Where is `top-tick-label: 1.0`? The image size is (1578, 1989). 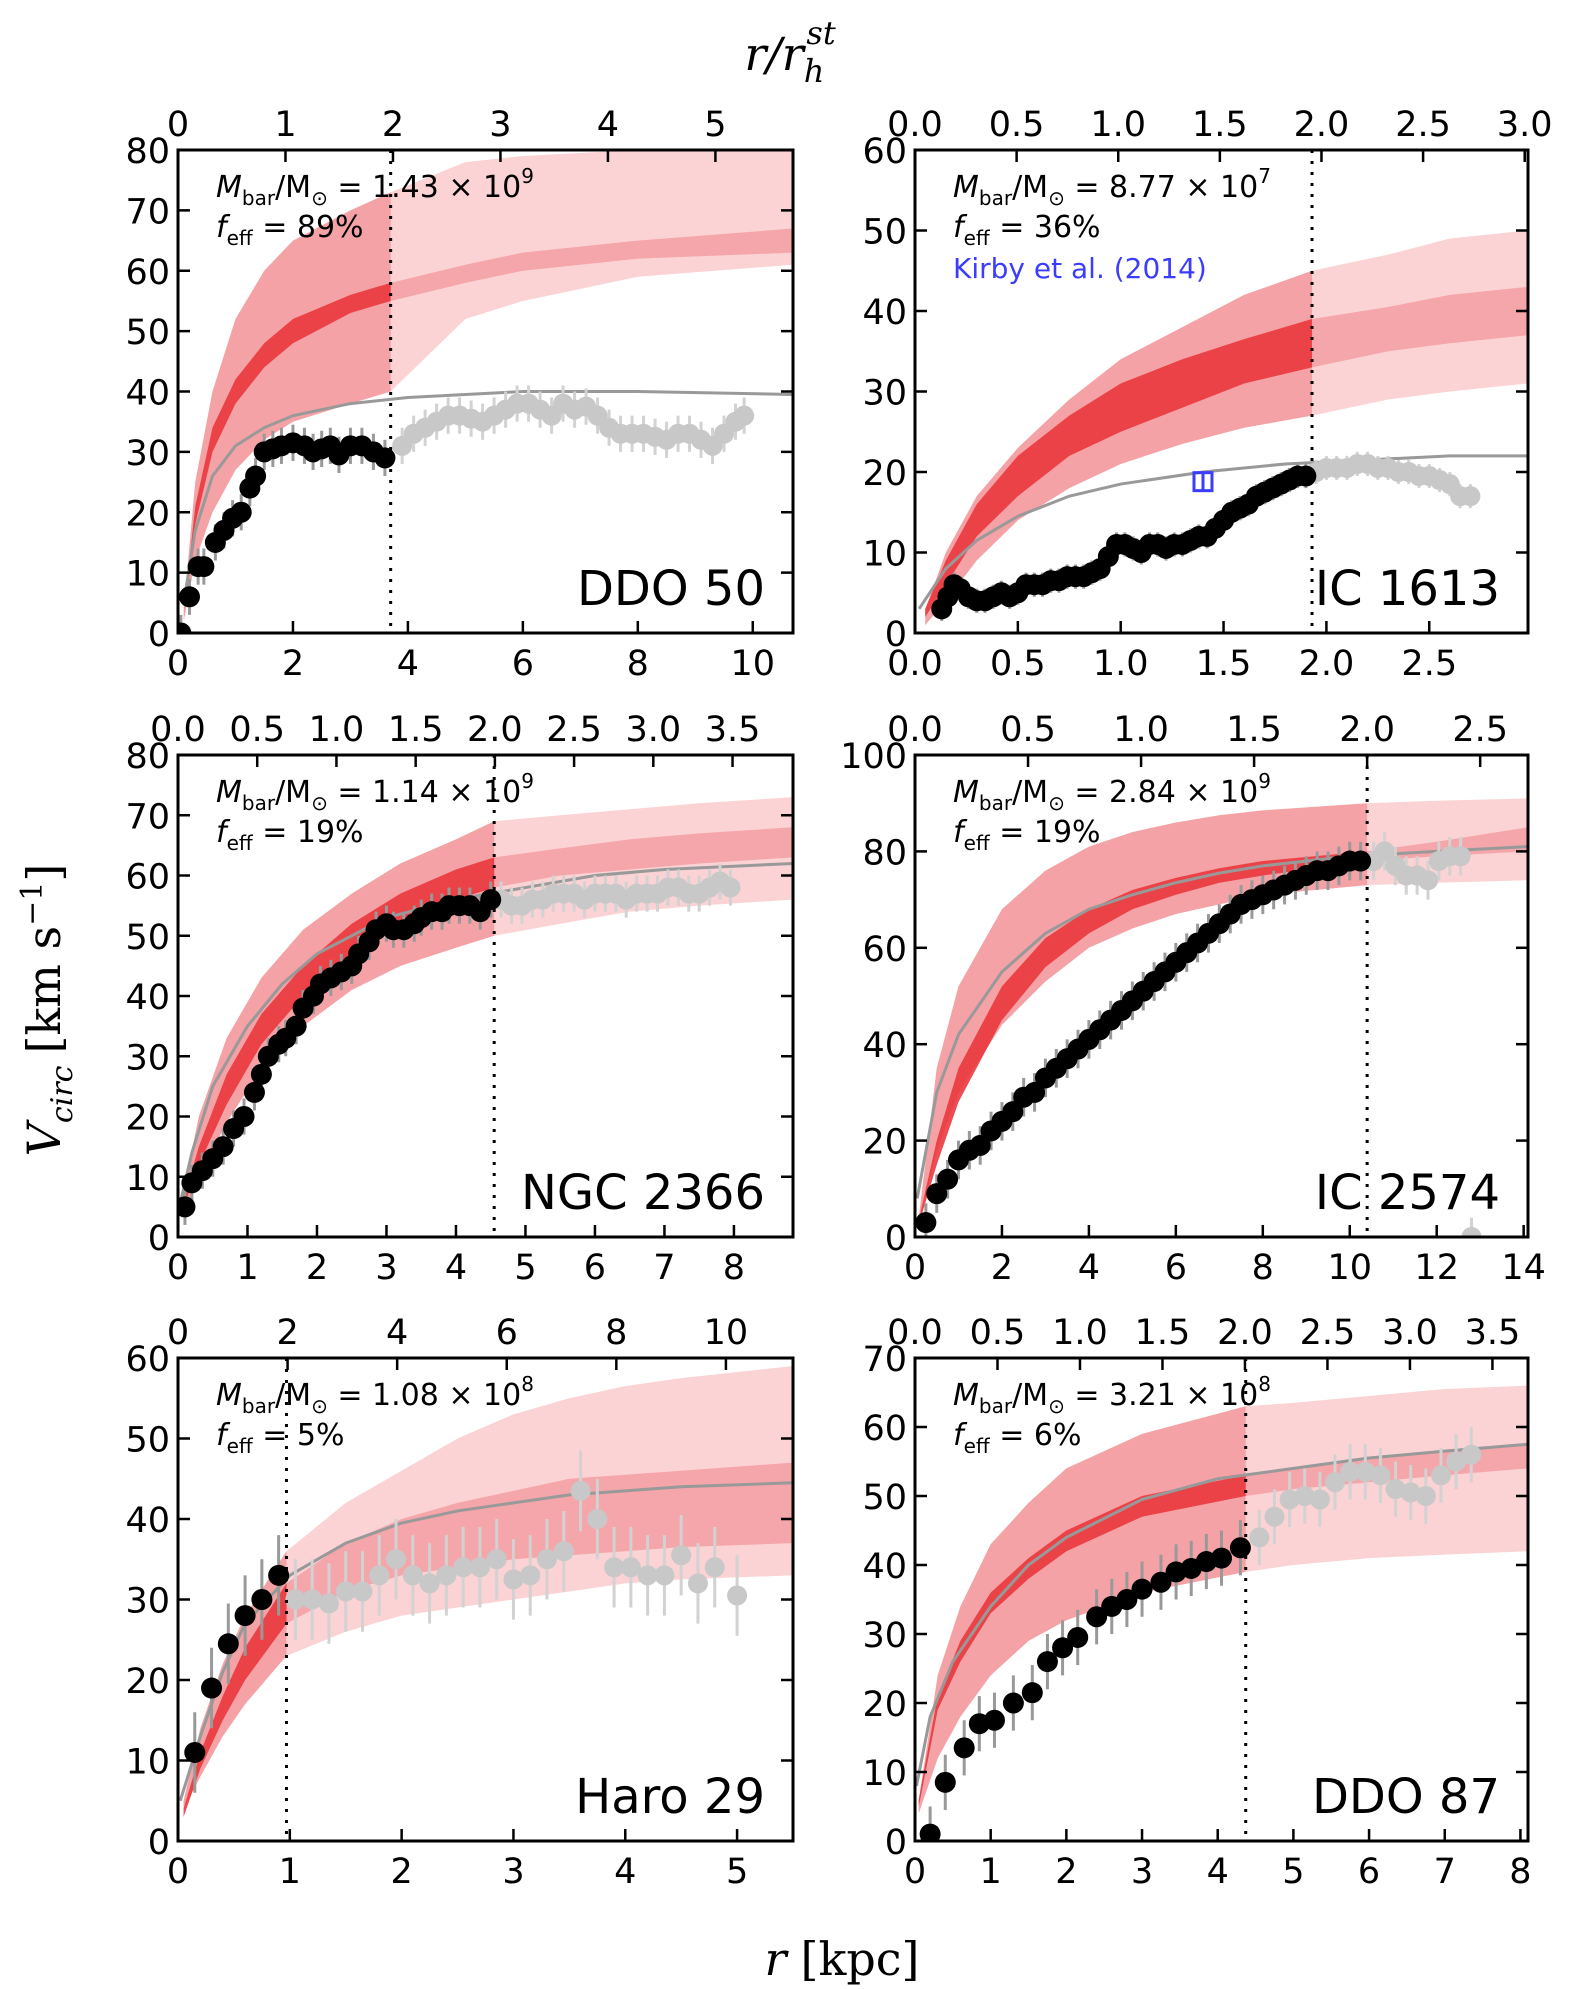 top-tick-label: 1.0 is located at coordinates (1141, 730).